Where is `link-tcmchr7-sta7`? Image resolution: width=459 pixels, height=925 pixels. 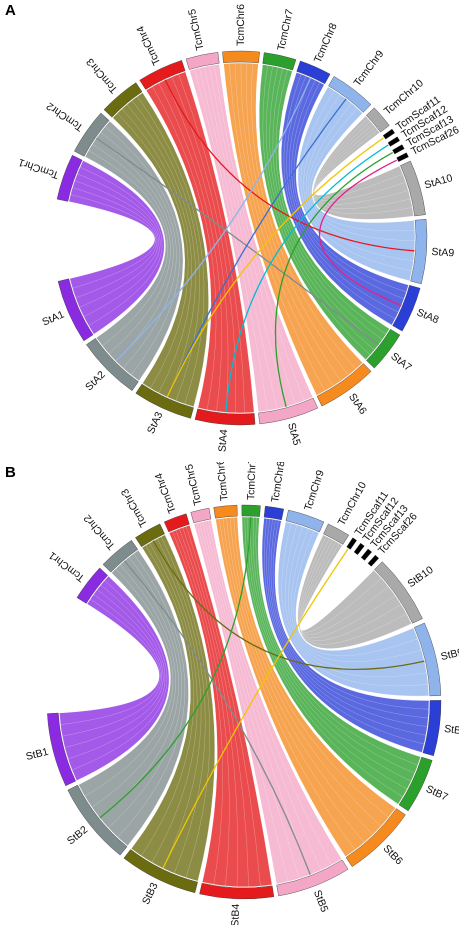 link-tcmchr7-sta7 is located at coordinates (324, 212).